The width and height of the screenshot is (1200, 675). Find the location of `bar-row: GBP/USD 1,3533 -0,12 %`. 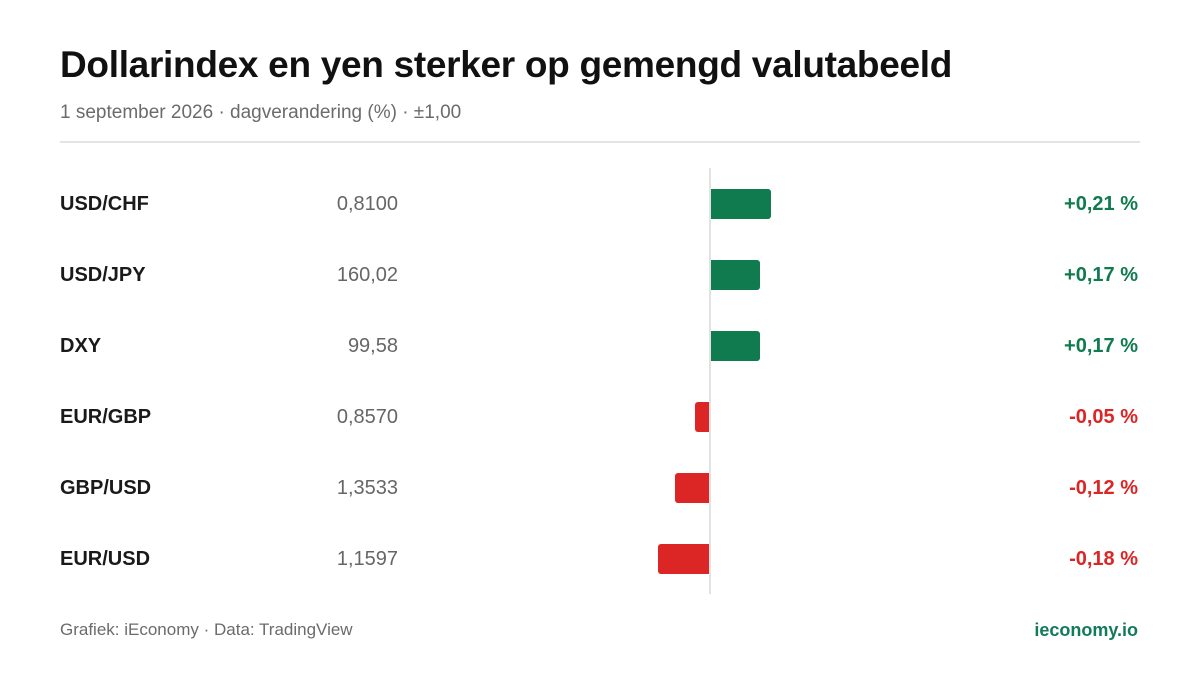

bar-row: GBP/USD 1,3533 -0,12 % is located at coordinates (600, 488).